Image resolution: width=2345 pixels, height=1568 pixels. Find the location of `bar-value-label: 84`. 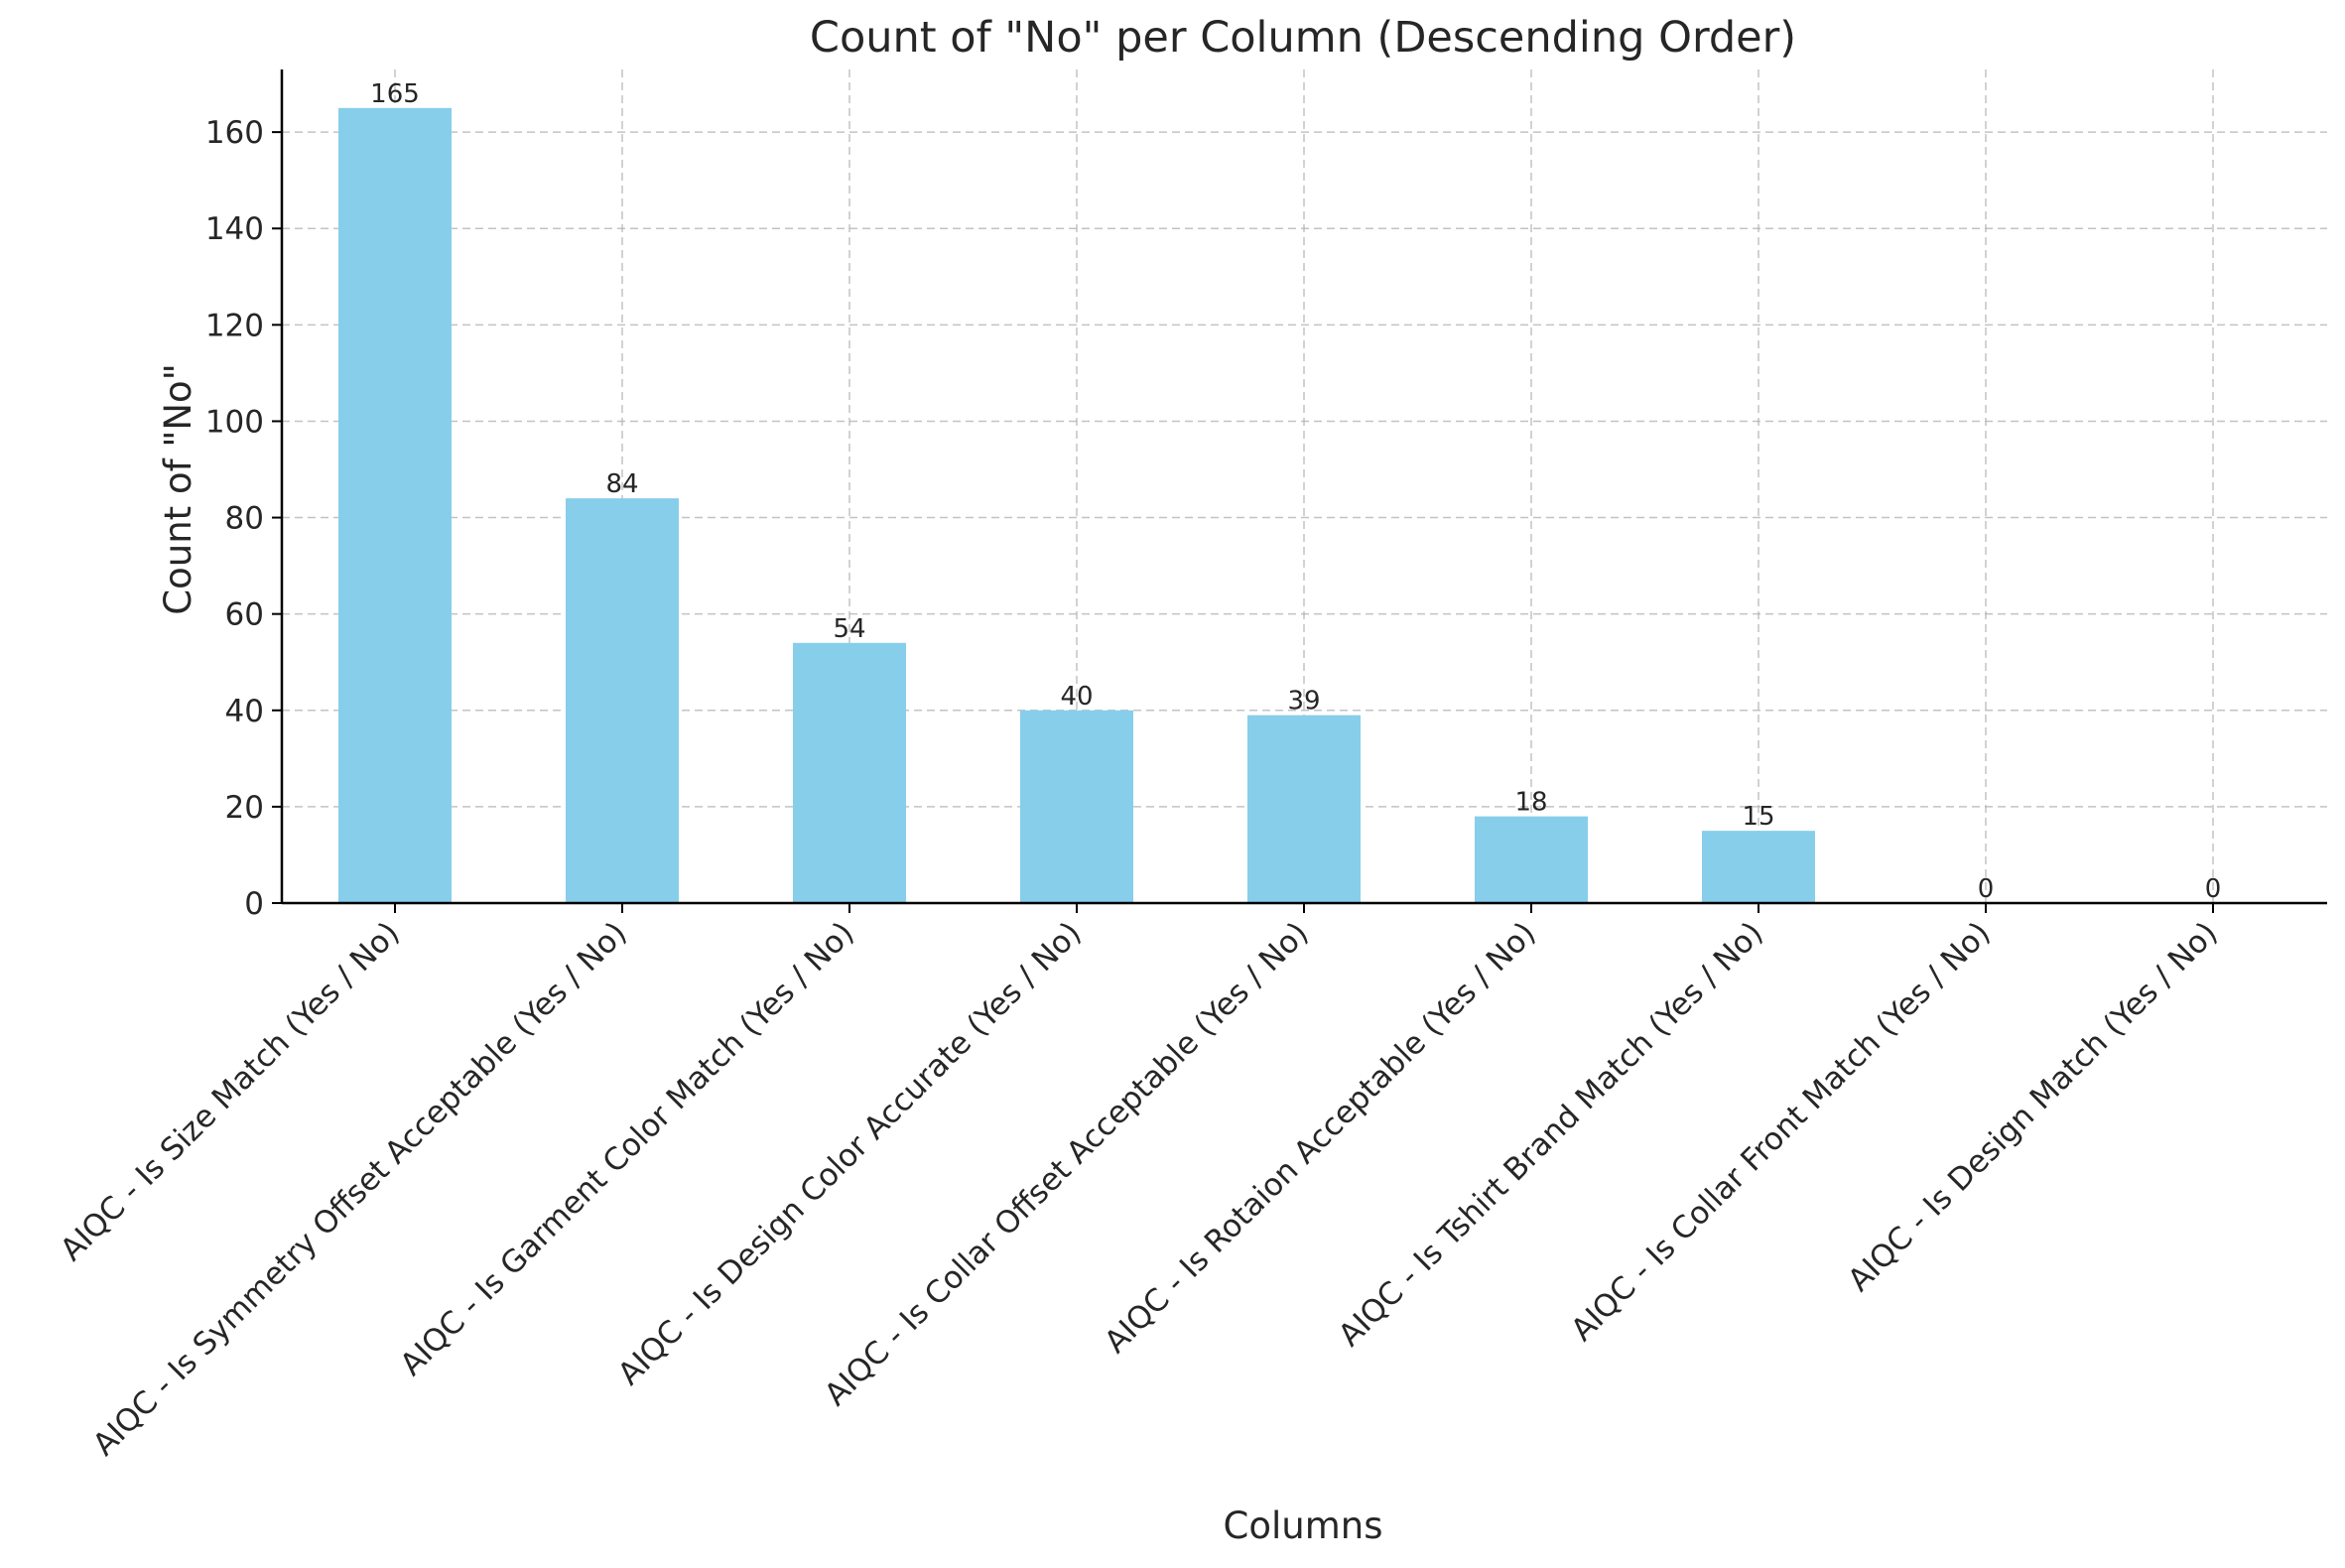

bar-value-label: 84 is located at coordinates (621, 484).